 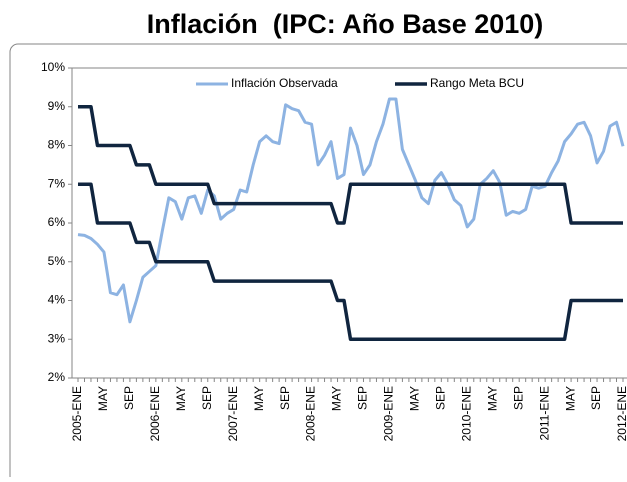 I want to click on y-tick-label: 4%, so click(x=57, y=300).